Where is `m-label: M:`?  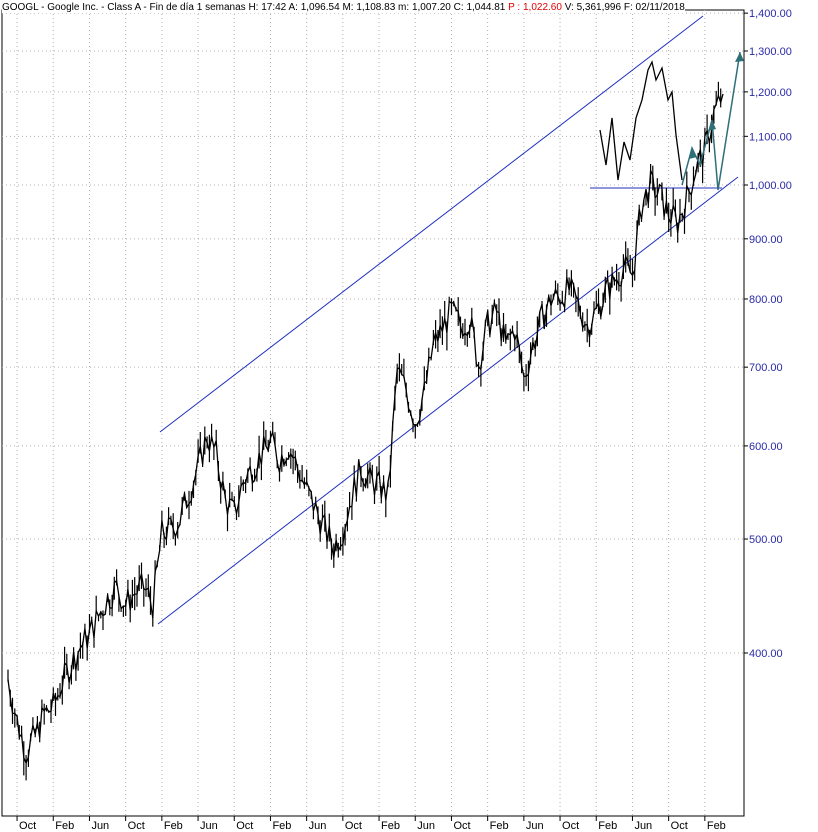 m-label: M: is located at coordinates (348, 7).